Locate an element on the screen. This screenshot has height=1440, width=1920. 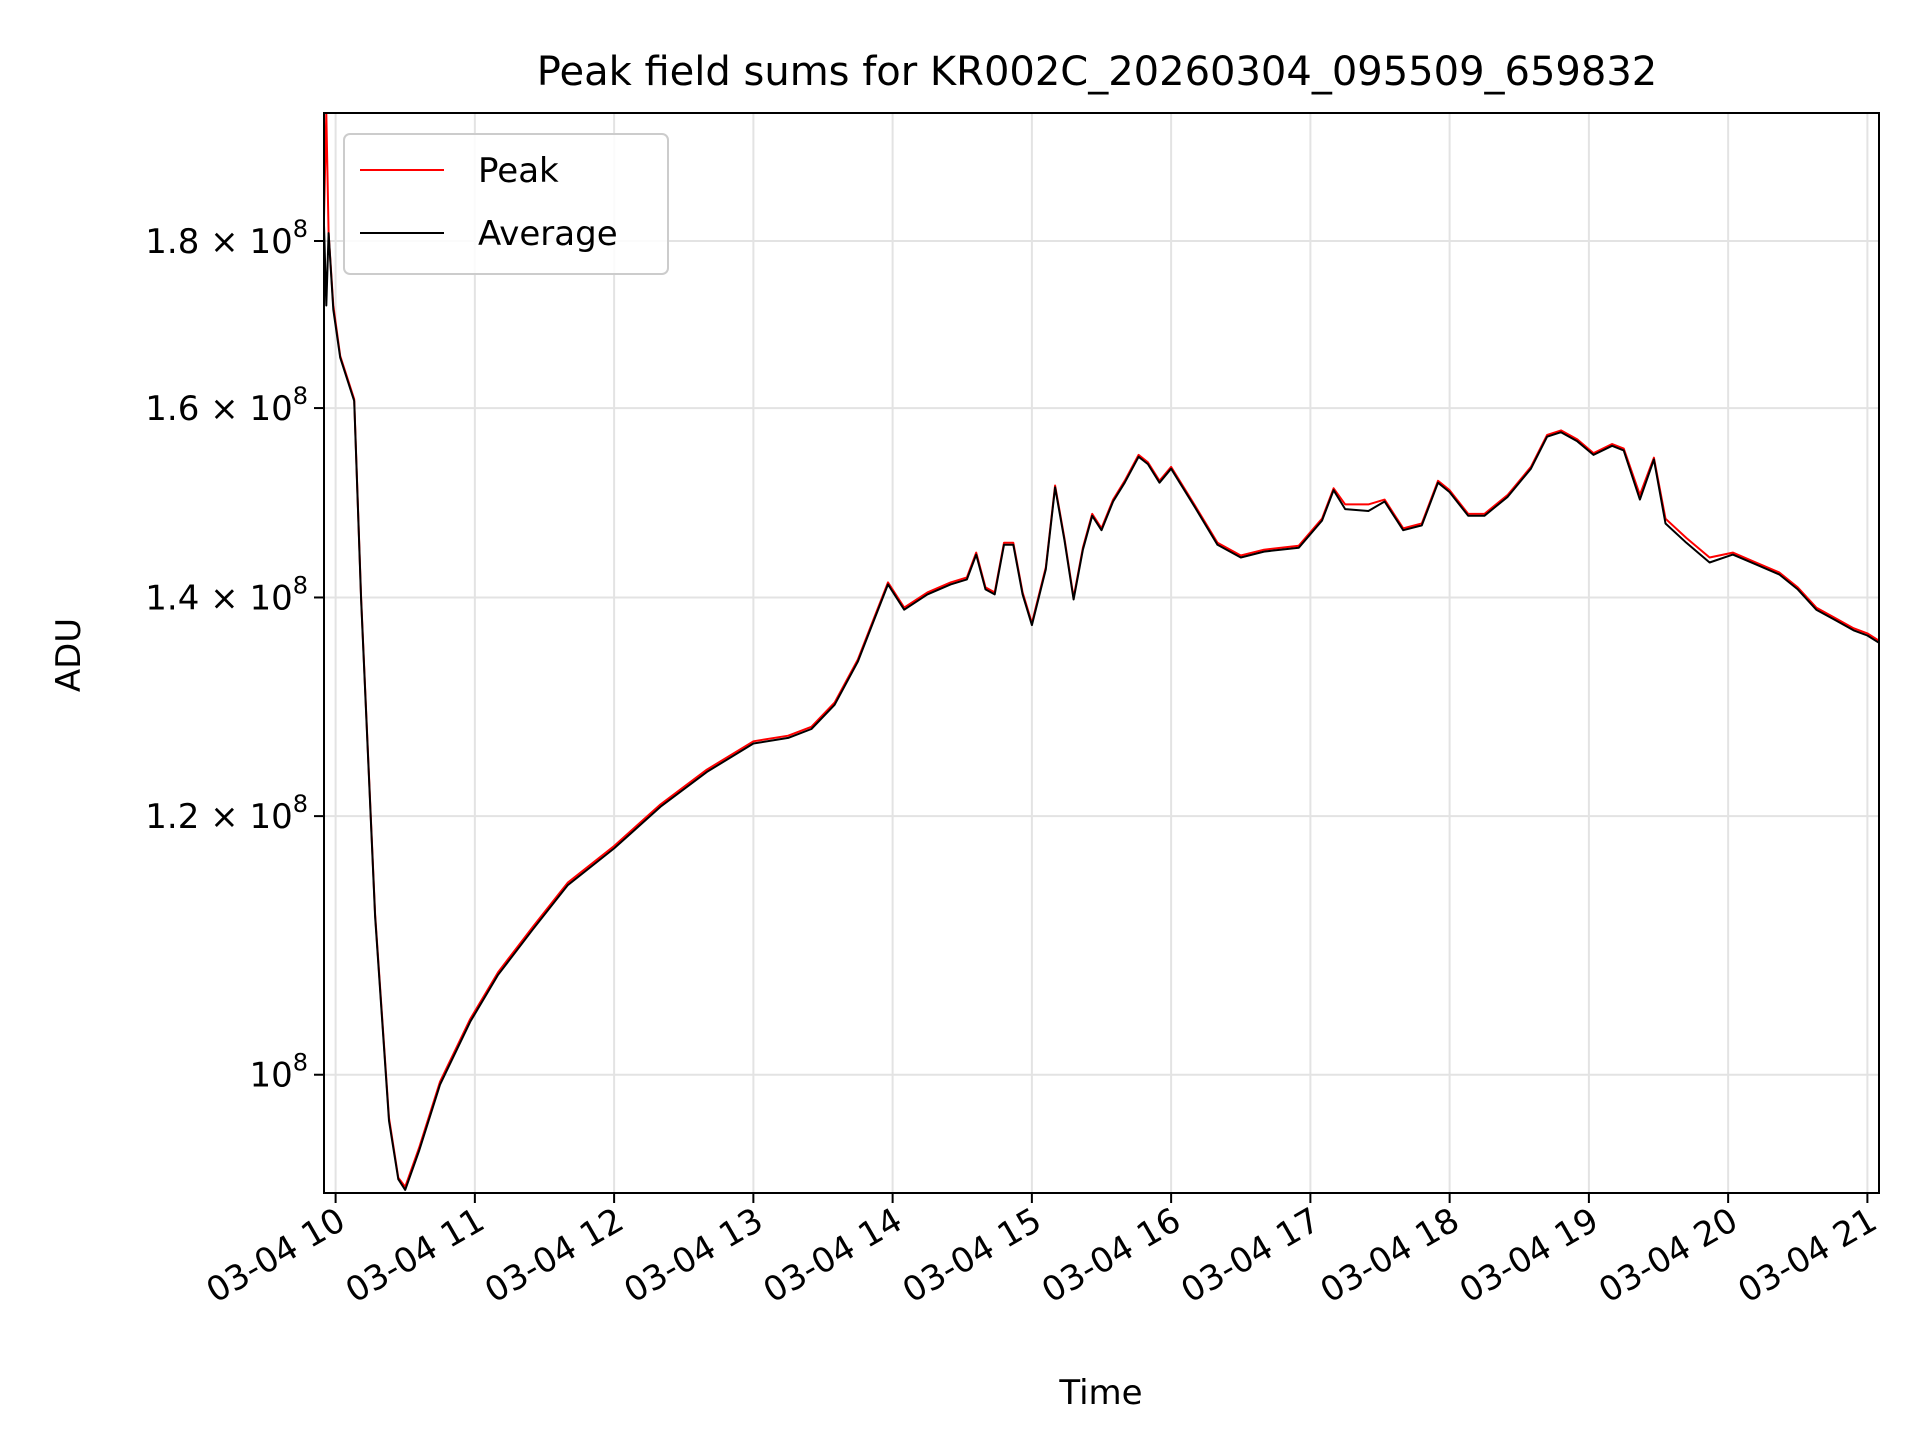
y-tick-label: 1.2 × 108 is located at coordinates (226, 813).